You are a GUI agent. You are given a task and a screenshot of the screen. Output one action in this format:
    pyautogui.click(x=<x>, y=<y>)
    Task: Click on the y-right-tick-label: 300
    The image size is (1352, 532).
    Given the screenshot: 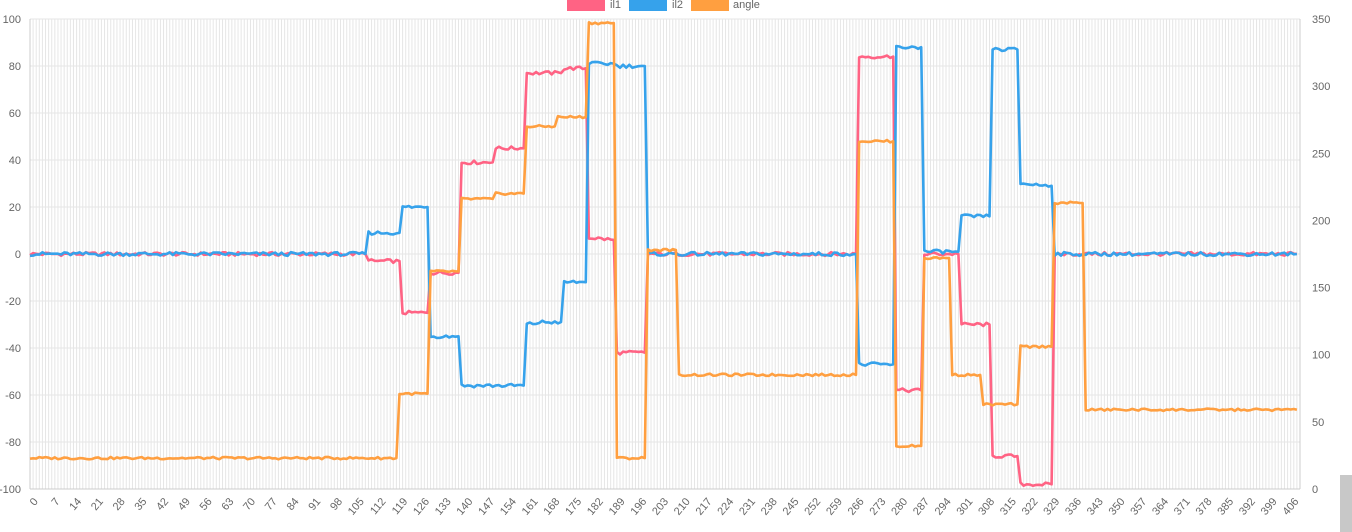 What is the action you would take?
    pyautogui.click(x=1321, y=87)
    